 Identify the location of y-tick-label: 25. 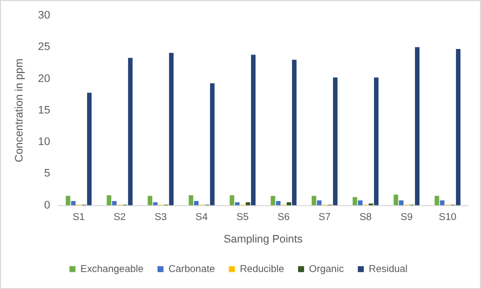
(44, 47).